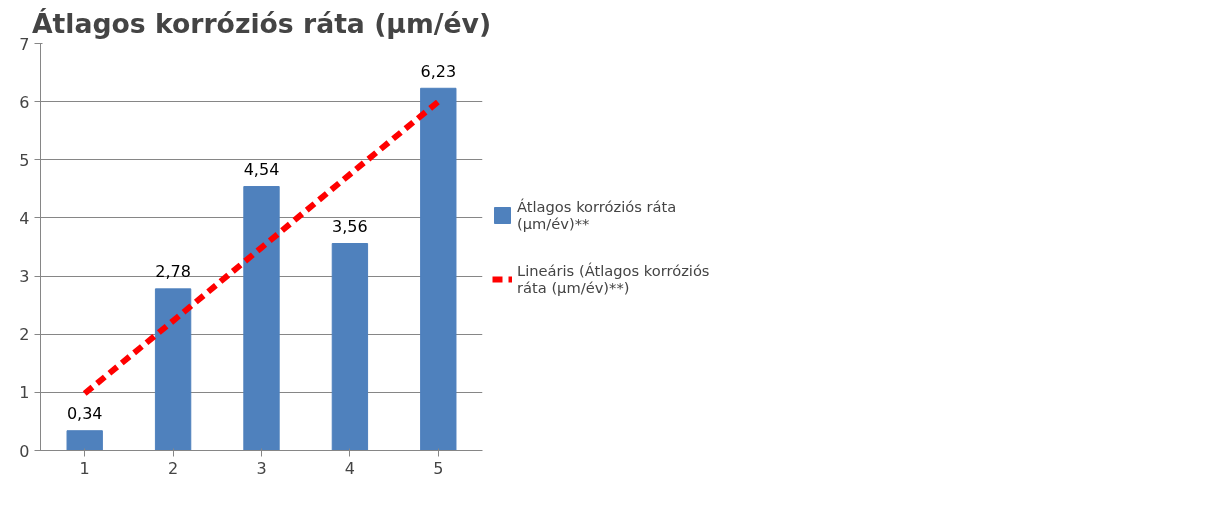  I want to click on x-tick-label: 3, so click(261, 468).